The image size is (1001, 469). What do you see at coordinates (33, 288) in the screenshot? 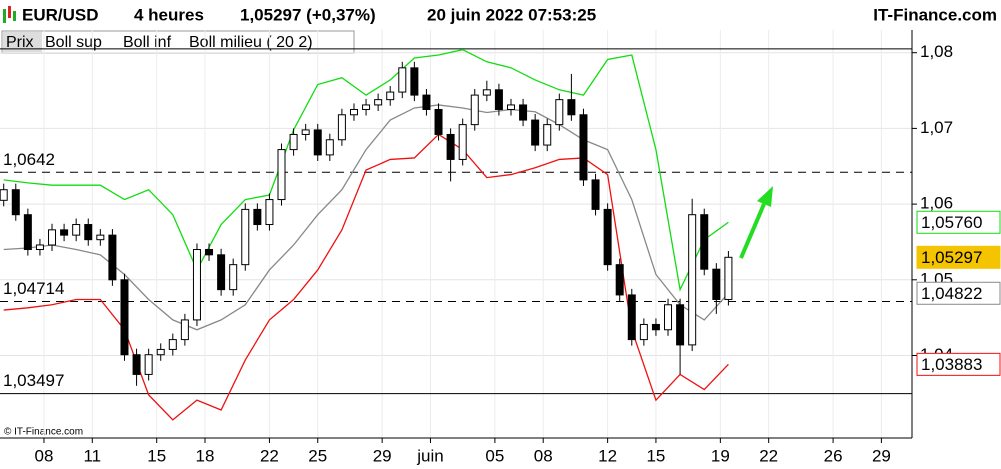
I see `level-label: 1,04714` at bounding box center [33, 288].